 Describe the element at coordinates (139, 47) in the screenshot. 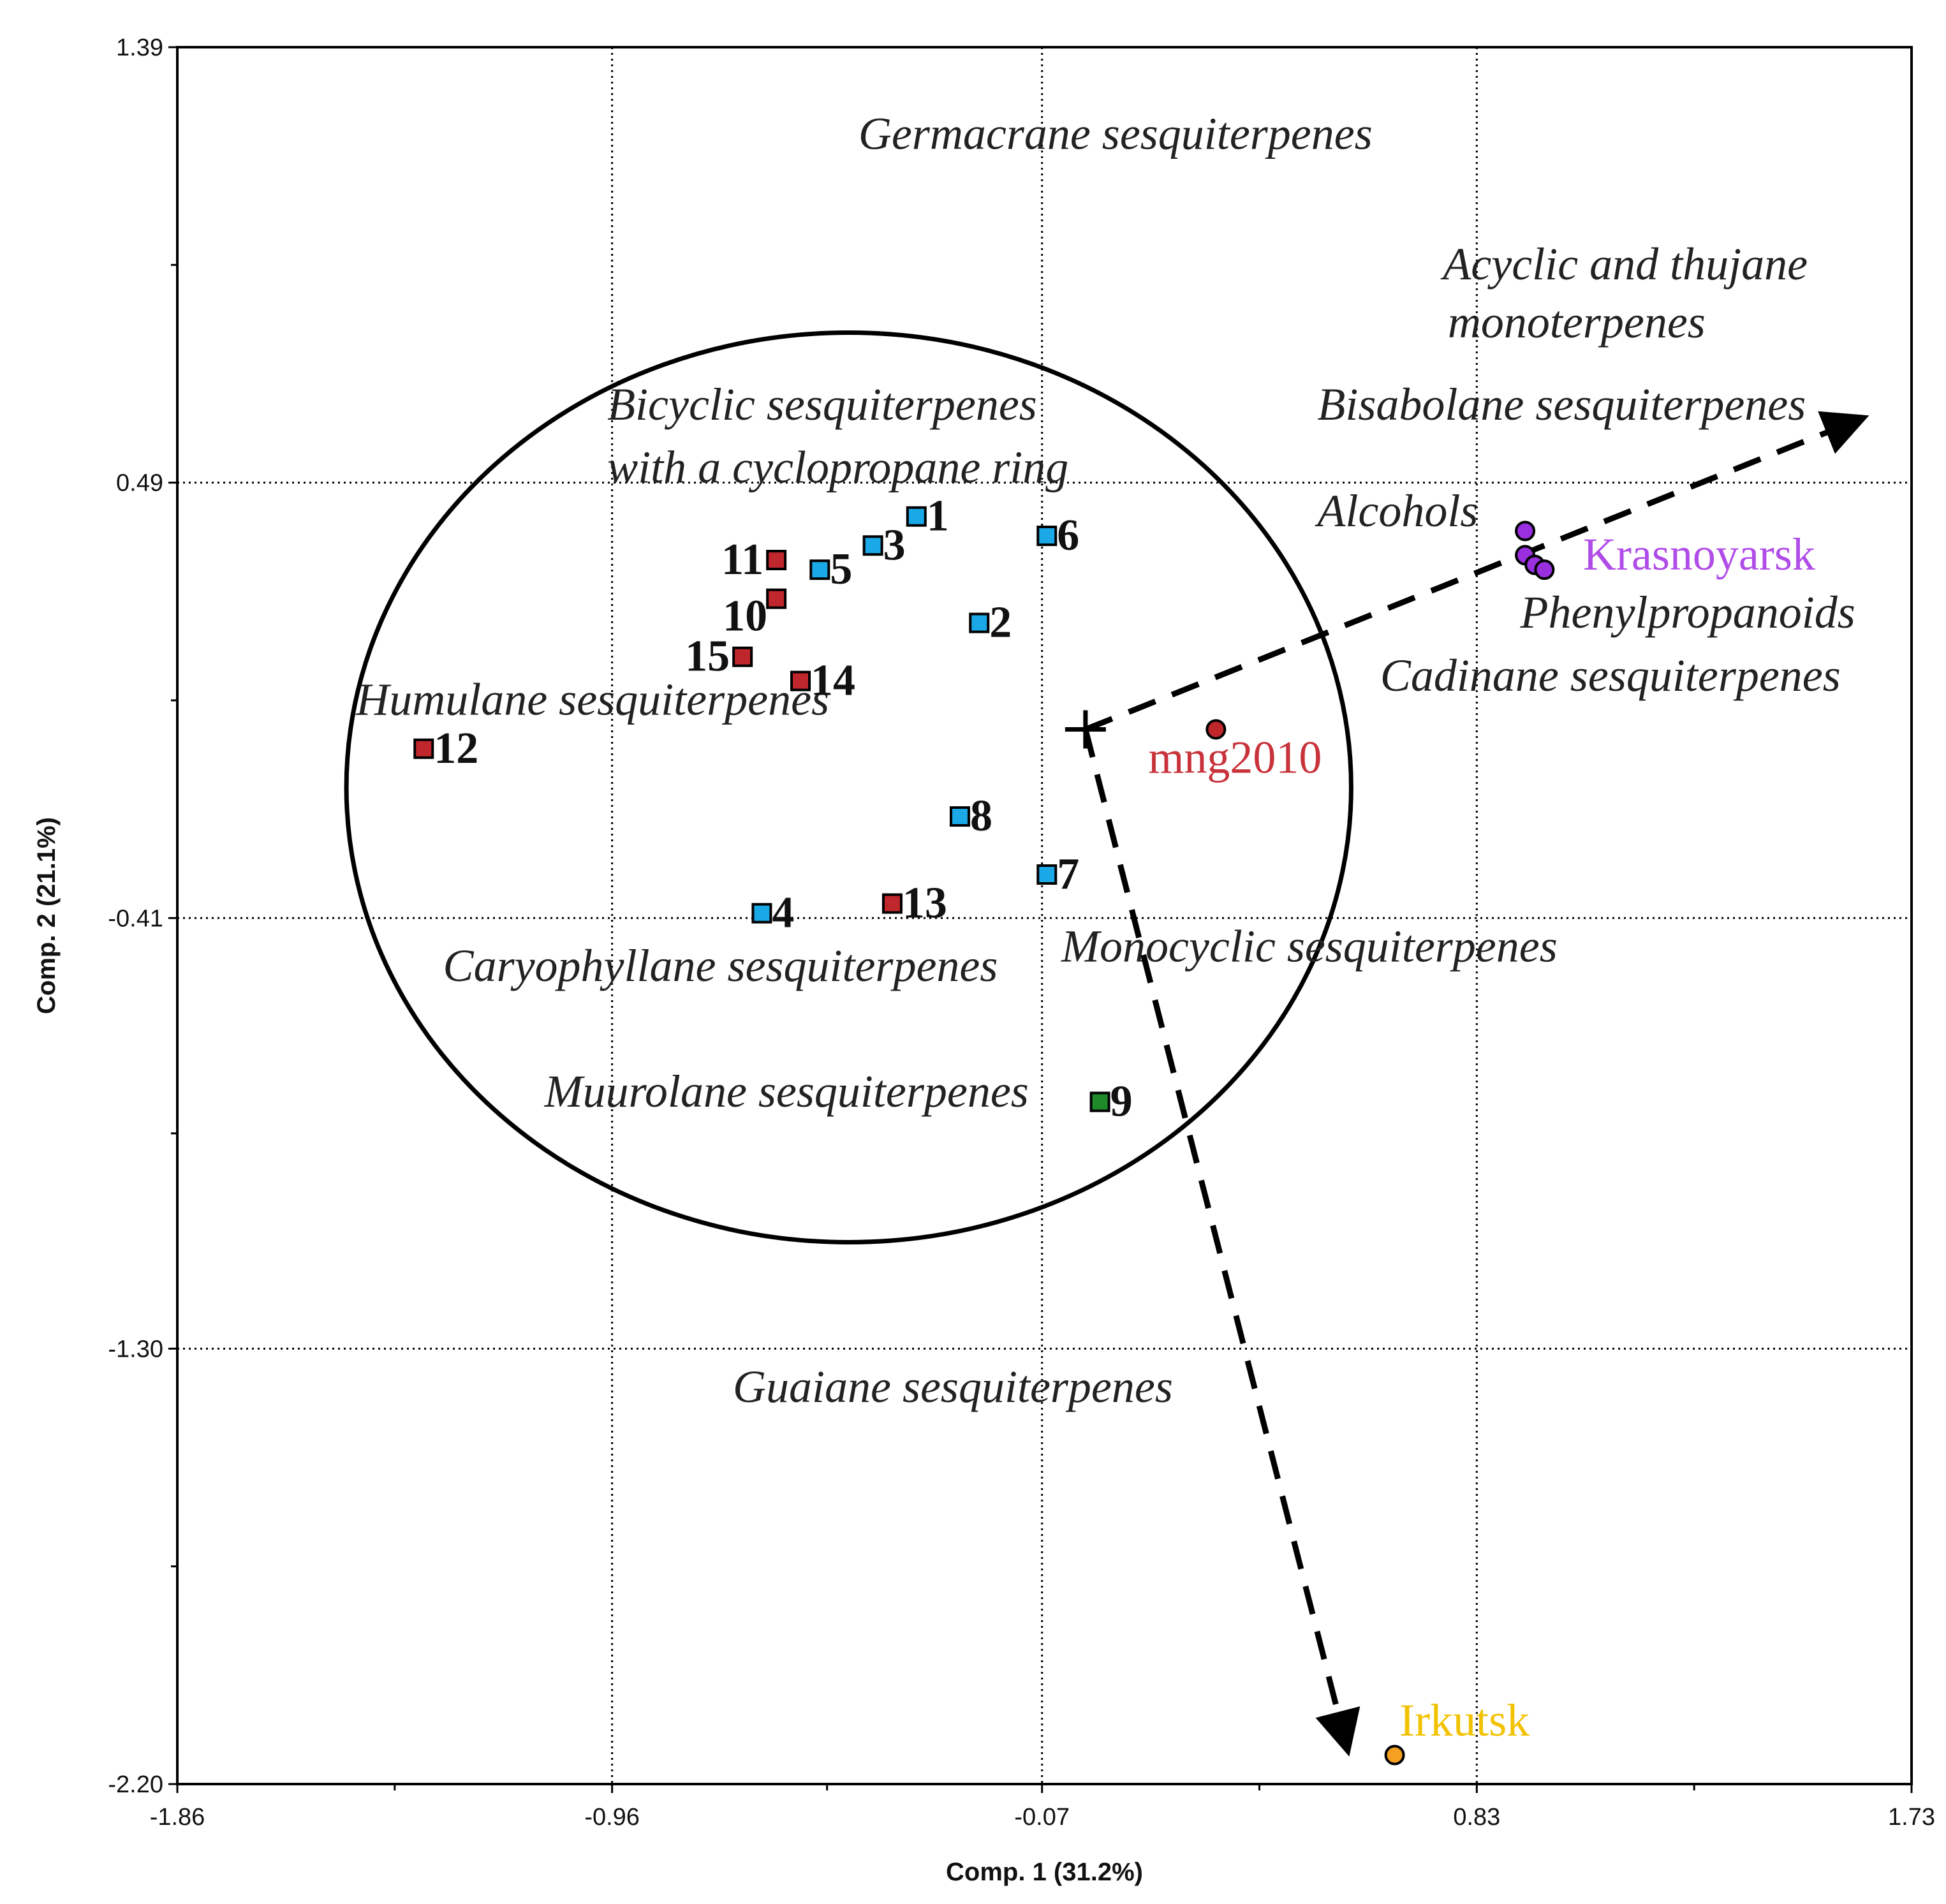

I see `y-tick-label: 1.39` at that location.